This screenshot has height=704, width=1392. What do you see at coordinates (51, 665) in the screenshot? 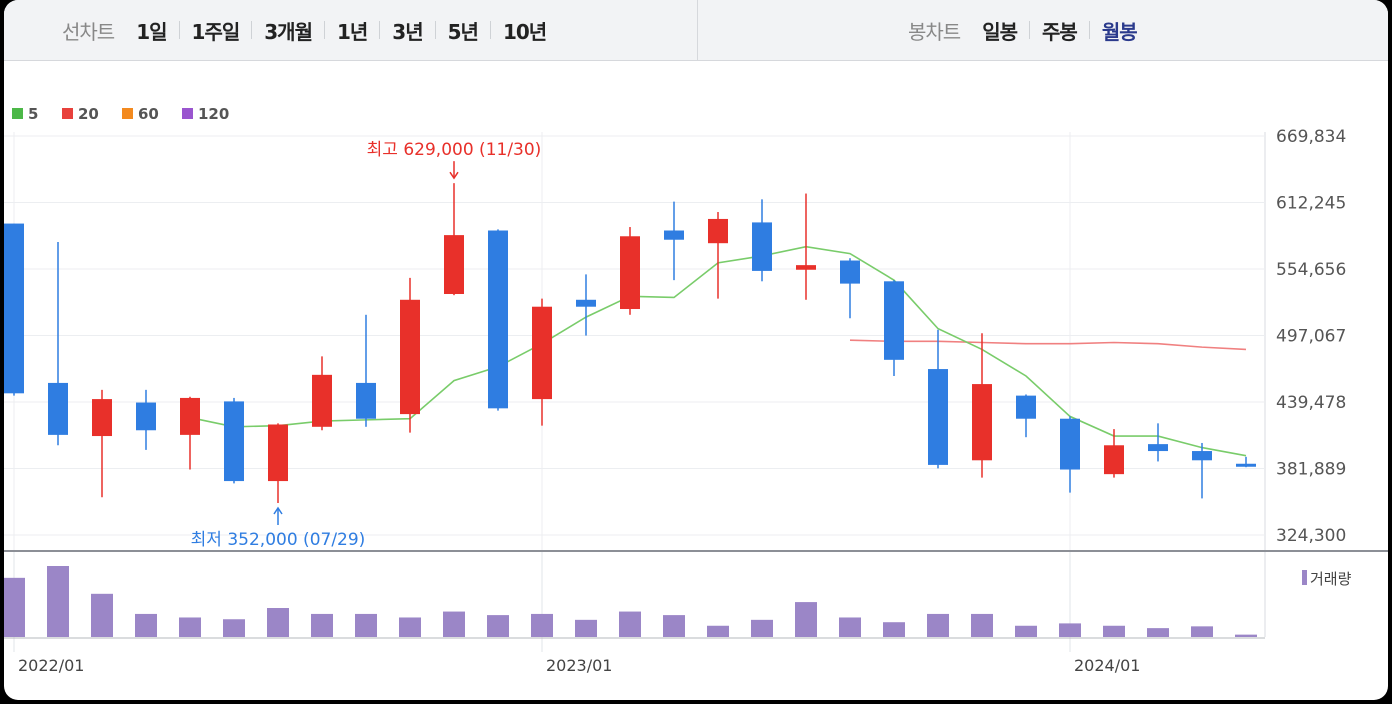
I see `x-tick-label: 2022/01` at bounding box center [51, 665].